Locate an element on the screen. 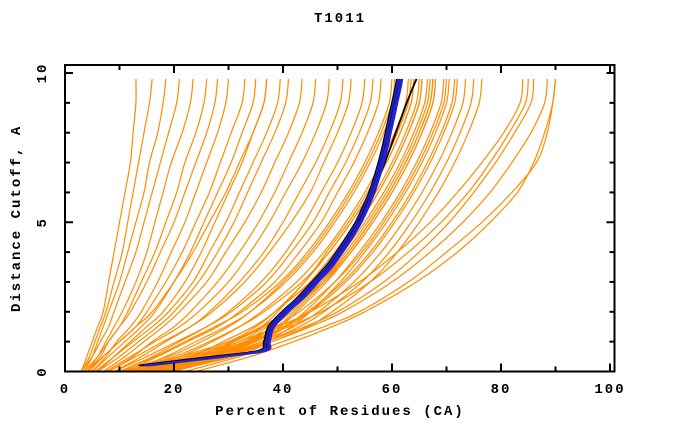 The image size is (680, 440). x-tick-label: 40 is located at coordinates (283, 390).